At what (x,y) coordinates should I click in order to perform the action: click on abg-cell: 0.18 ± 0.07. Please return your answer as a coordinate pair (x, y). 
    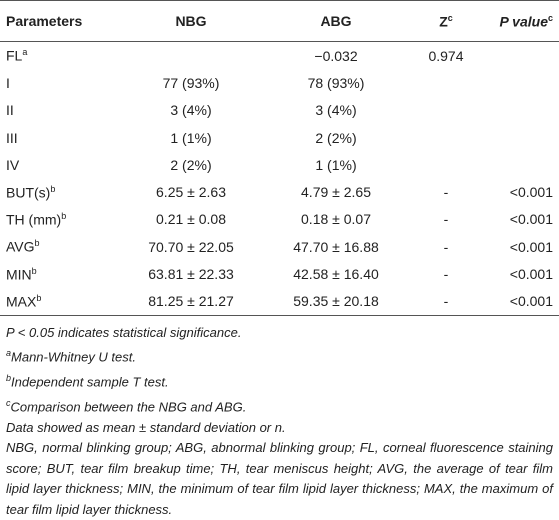
    Looking at the image, I should click on (336, 219).